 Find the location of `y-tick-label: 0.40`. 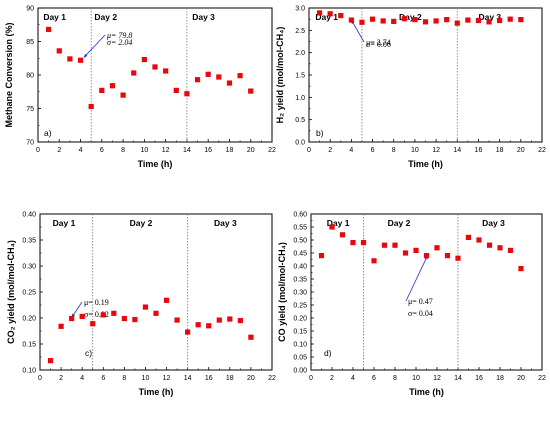

y-tick-label: 0.40 is located at coordinates (29, 215).